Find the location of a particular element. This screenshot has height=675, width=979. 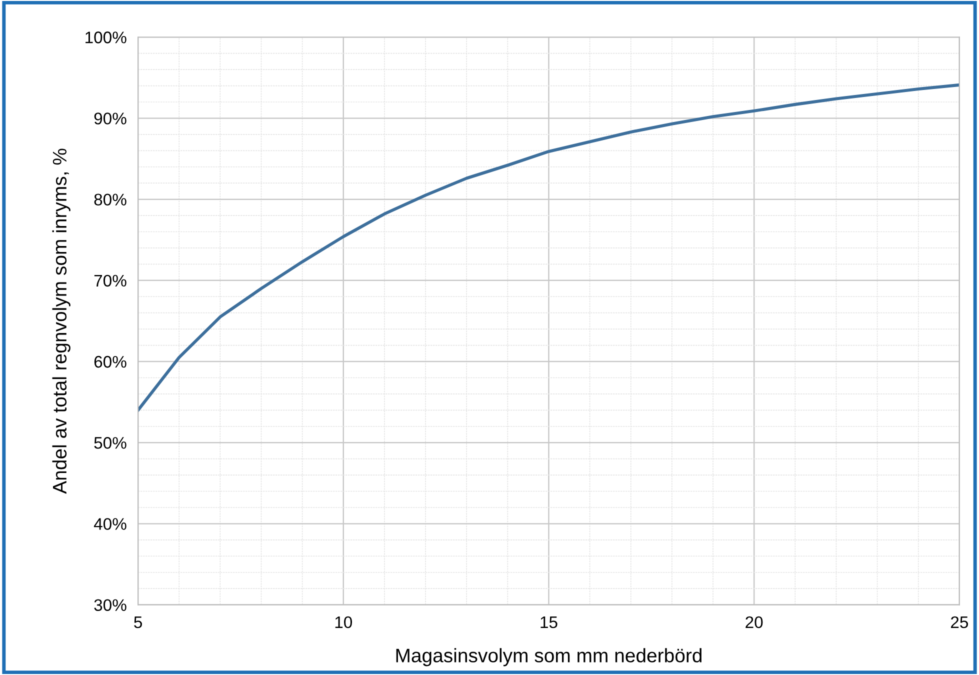

y-tick-label: 40% is located at coordinates (110, 524).